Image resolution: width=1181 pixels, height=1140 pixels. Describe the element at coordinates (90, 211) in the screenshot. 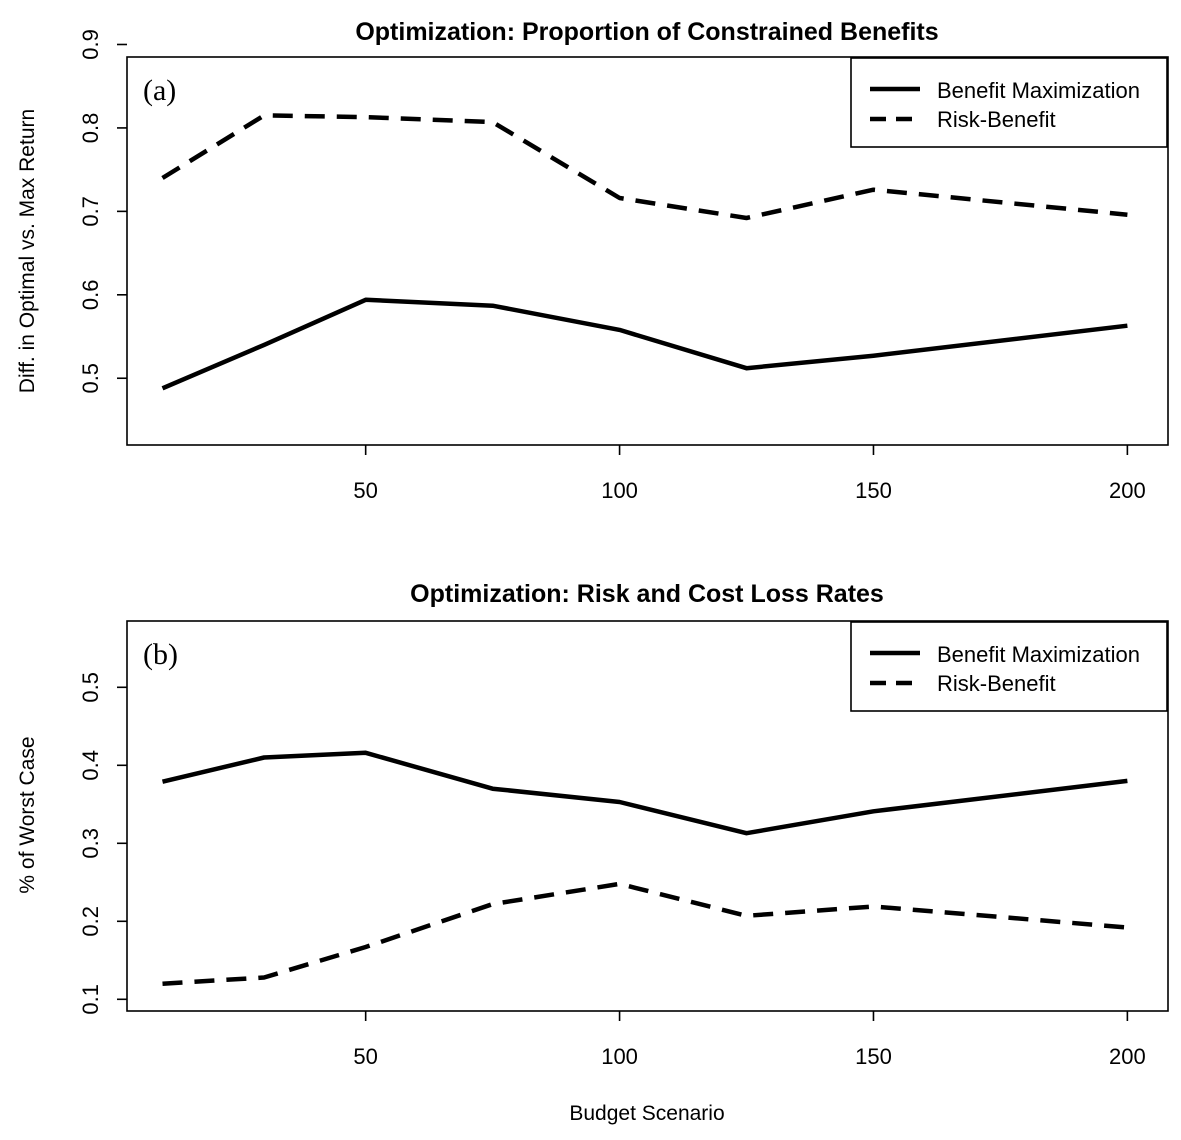

I see `y-tick-label: 0.7` at that location.